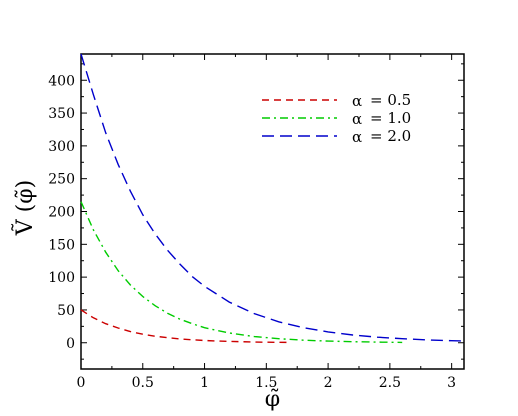  I want to click on y-tick-label: 250, so click(61, 180).